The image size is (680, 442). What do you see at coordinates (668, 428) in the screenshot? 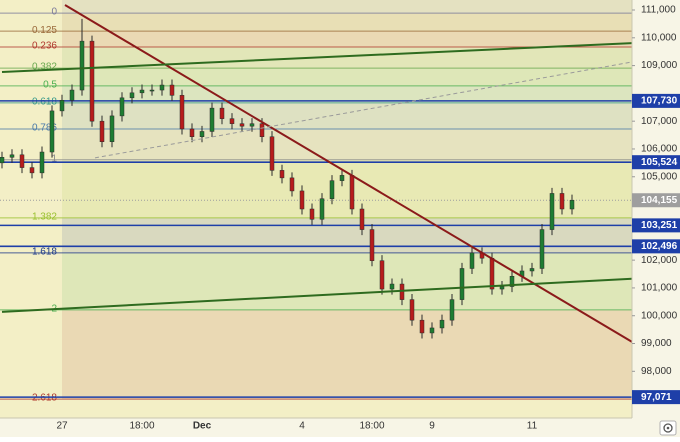
I see `settings-button` at bounding box center [668, 428].